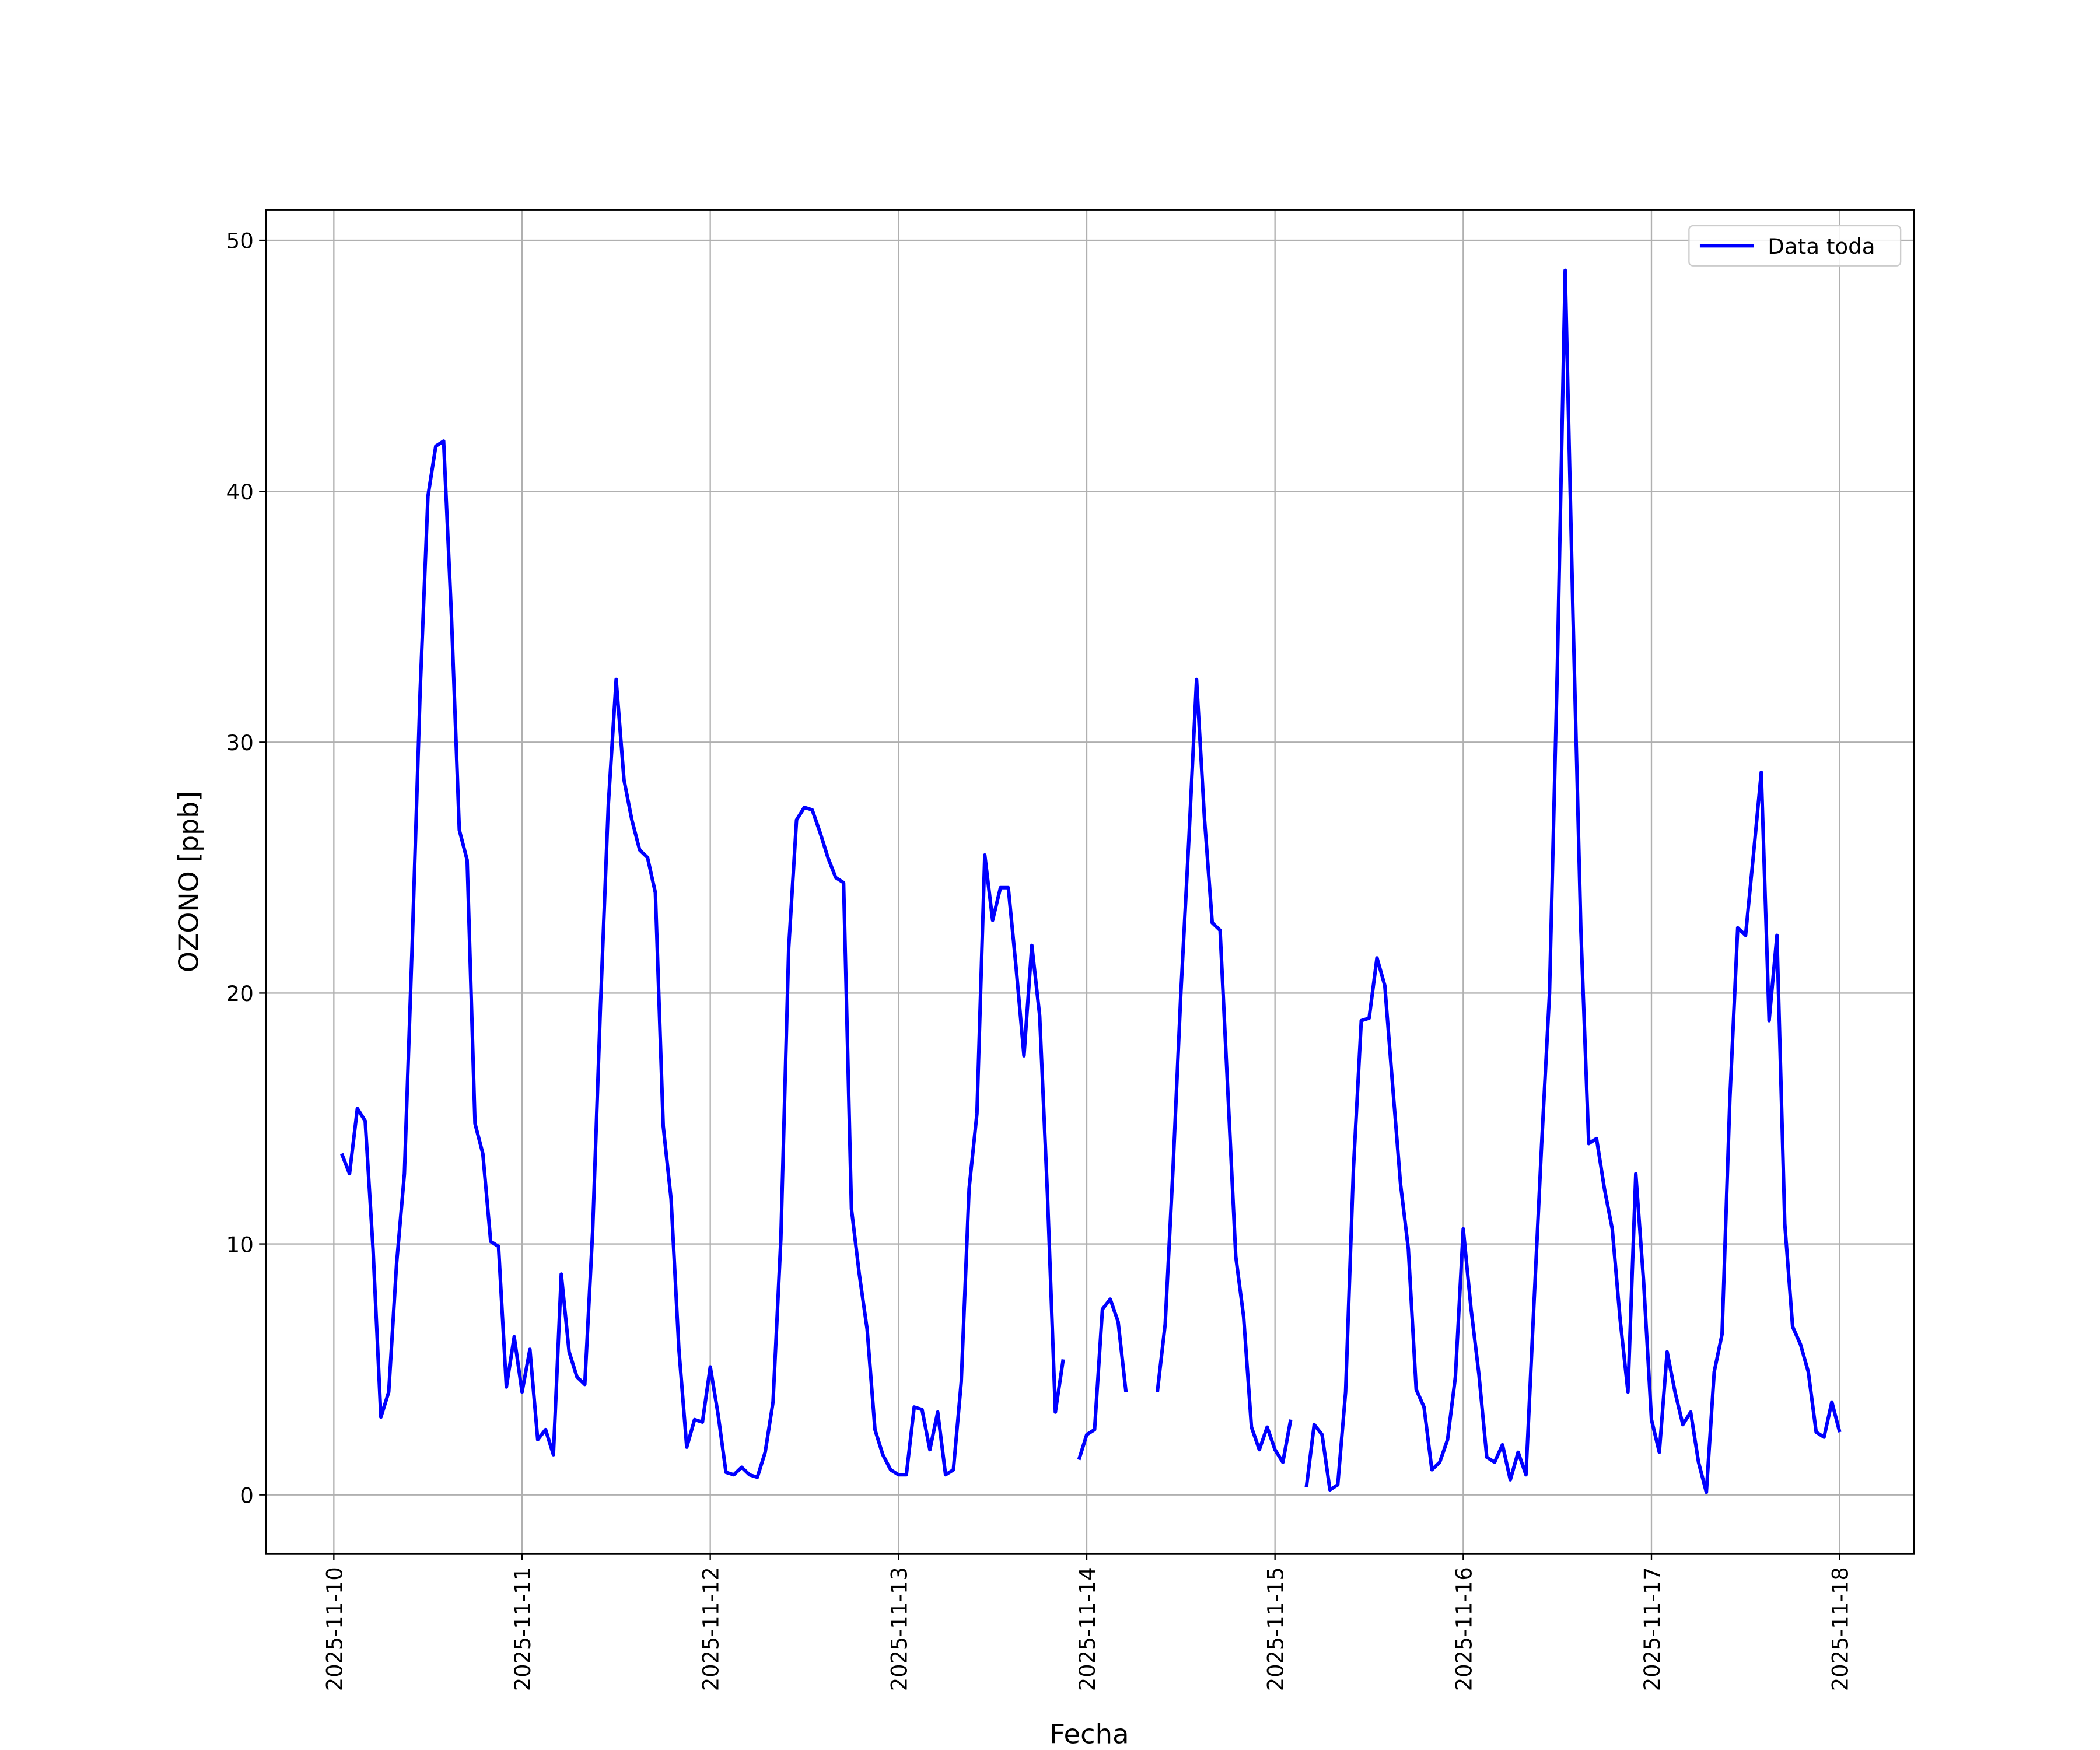 The height and width of the screenshot is (1750, 2100). I want to click on legend-label: Data toda, so click(1821, 246).